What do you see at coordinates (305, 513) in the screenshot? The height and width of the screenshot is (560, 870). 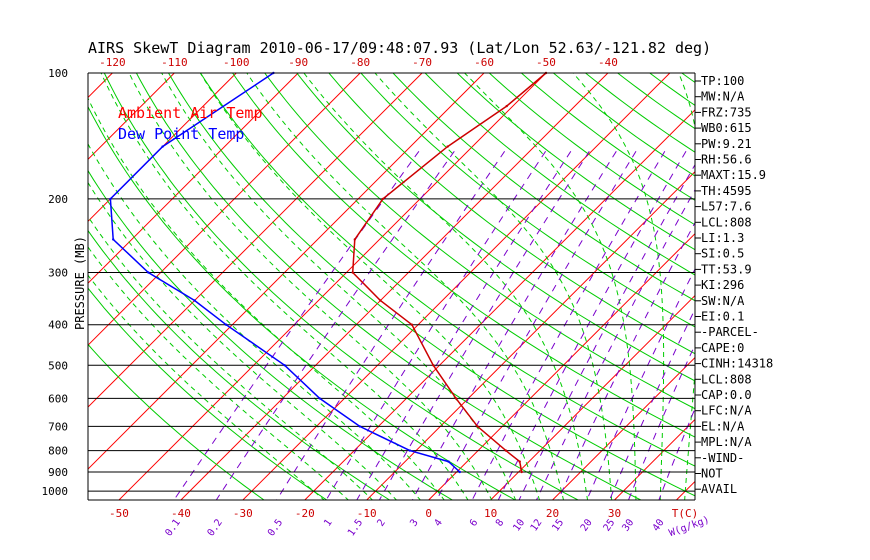 I see `bottom-temp-tick-label: -20` at bounding box center [305, 513].